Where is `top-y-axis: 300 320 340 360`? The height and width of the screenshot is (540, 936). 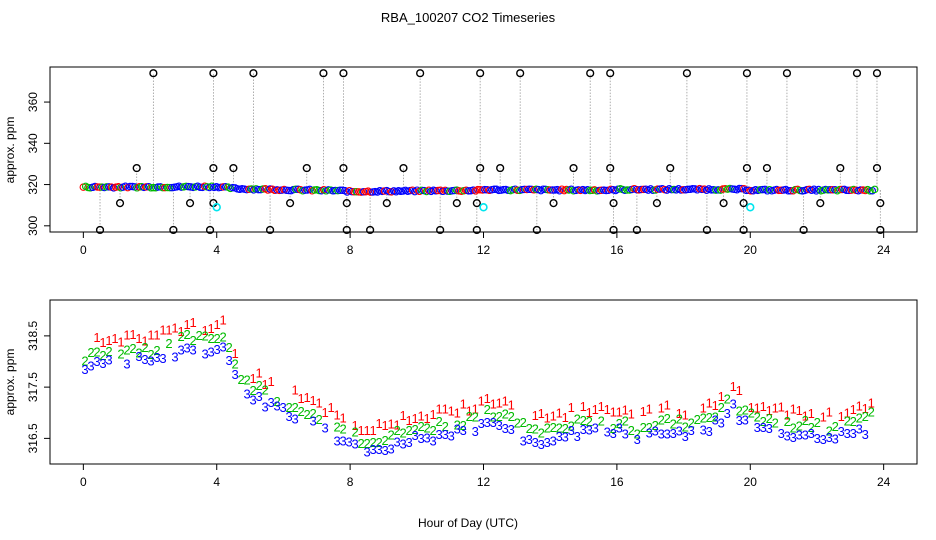
top-y-axis: 300 320 340 360 is located at coordinates (38, 164).